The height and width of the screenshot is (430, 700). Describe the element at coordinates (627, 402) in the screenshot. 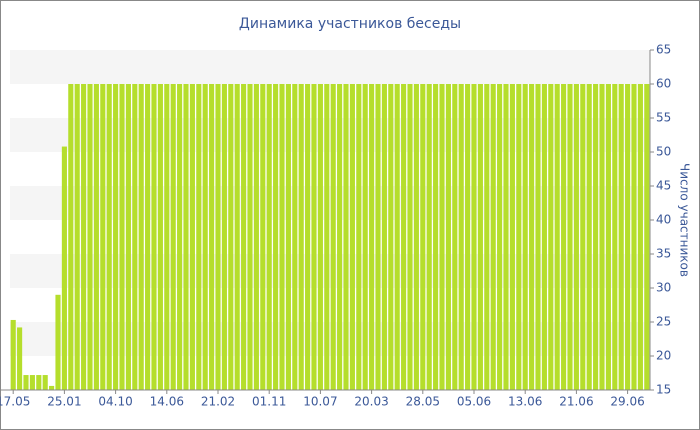

I see `x-tick-label: 29.06` at that location.